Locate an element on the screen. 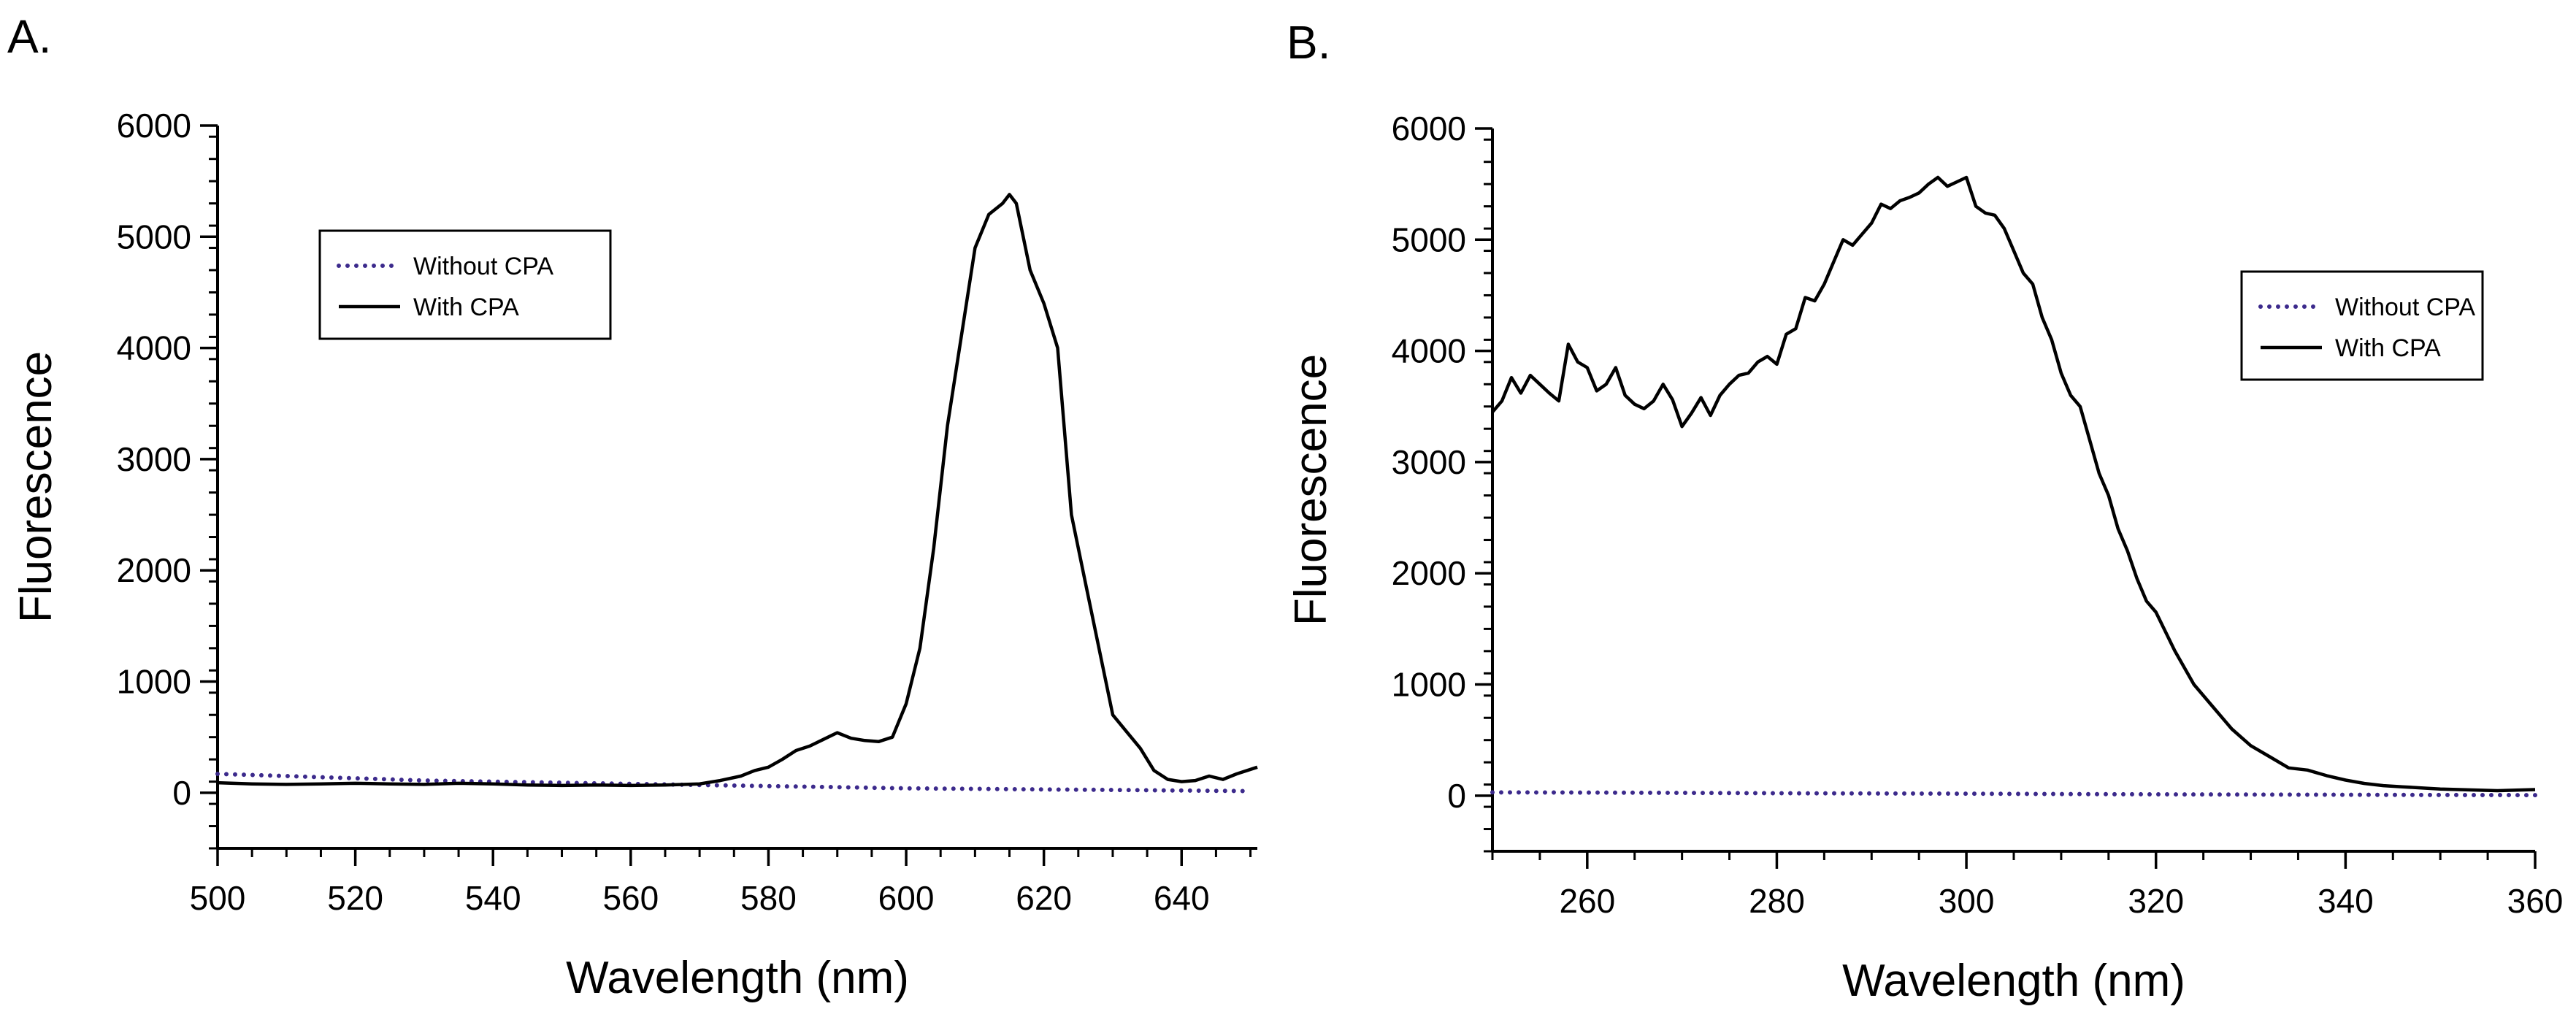 This screenshot has width=2576, height=1017. legend-b: Without CPA With CPA is located at coordinates (2362, 325).